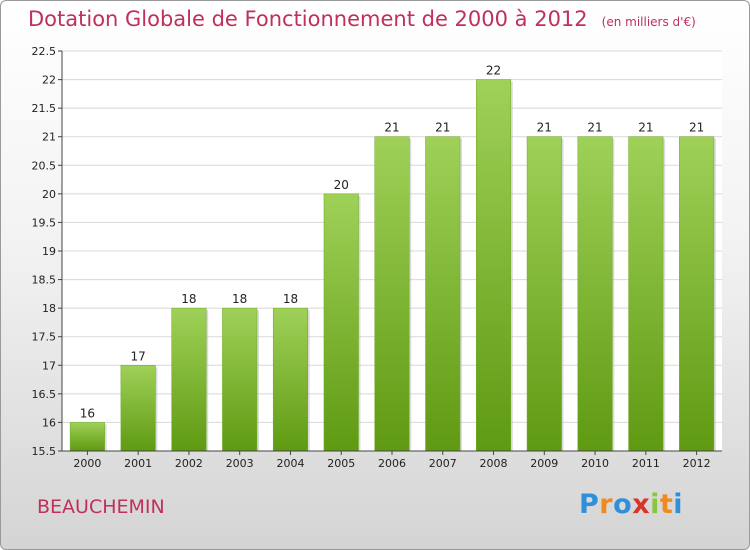 The width and height of the screenshot is (750, 550). Describe the element at coordinates (589, 504) in the screenshot. I see `logo-letter: P` at that location.